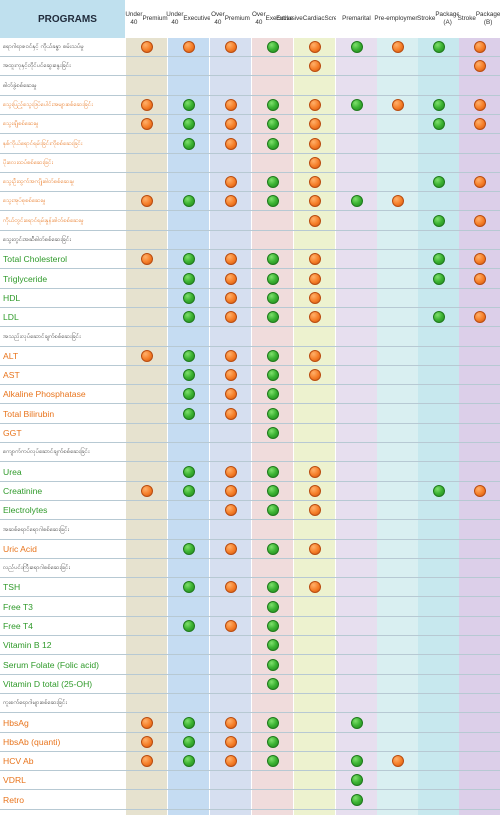  What do you see at coordinates (155, 18) in the screenshot?
I see `column-header-line: Premium` at bounding box center [155, 18].